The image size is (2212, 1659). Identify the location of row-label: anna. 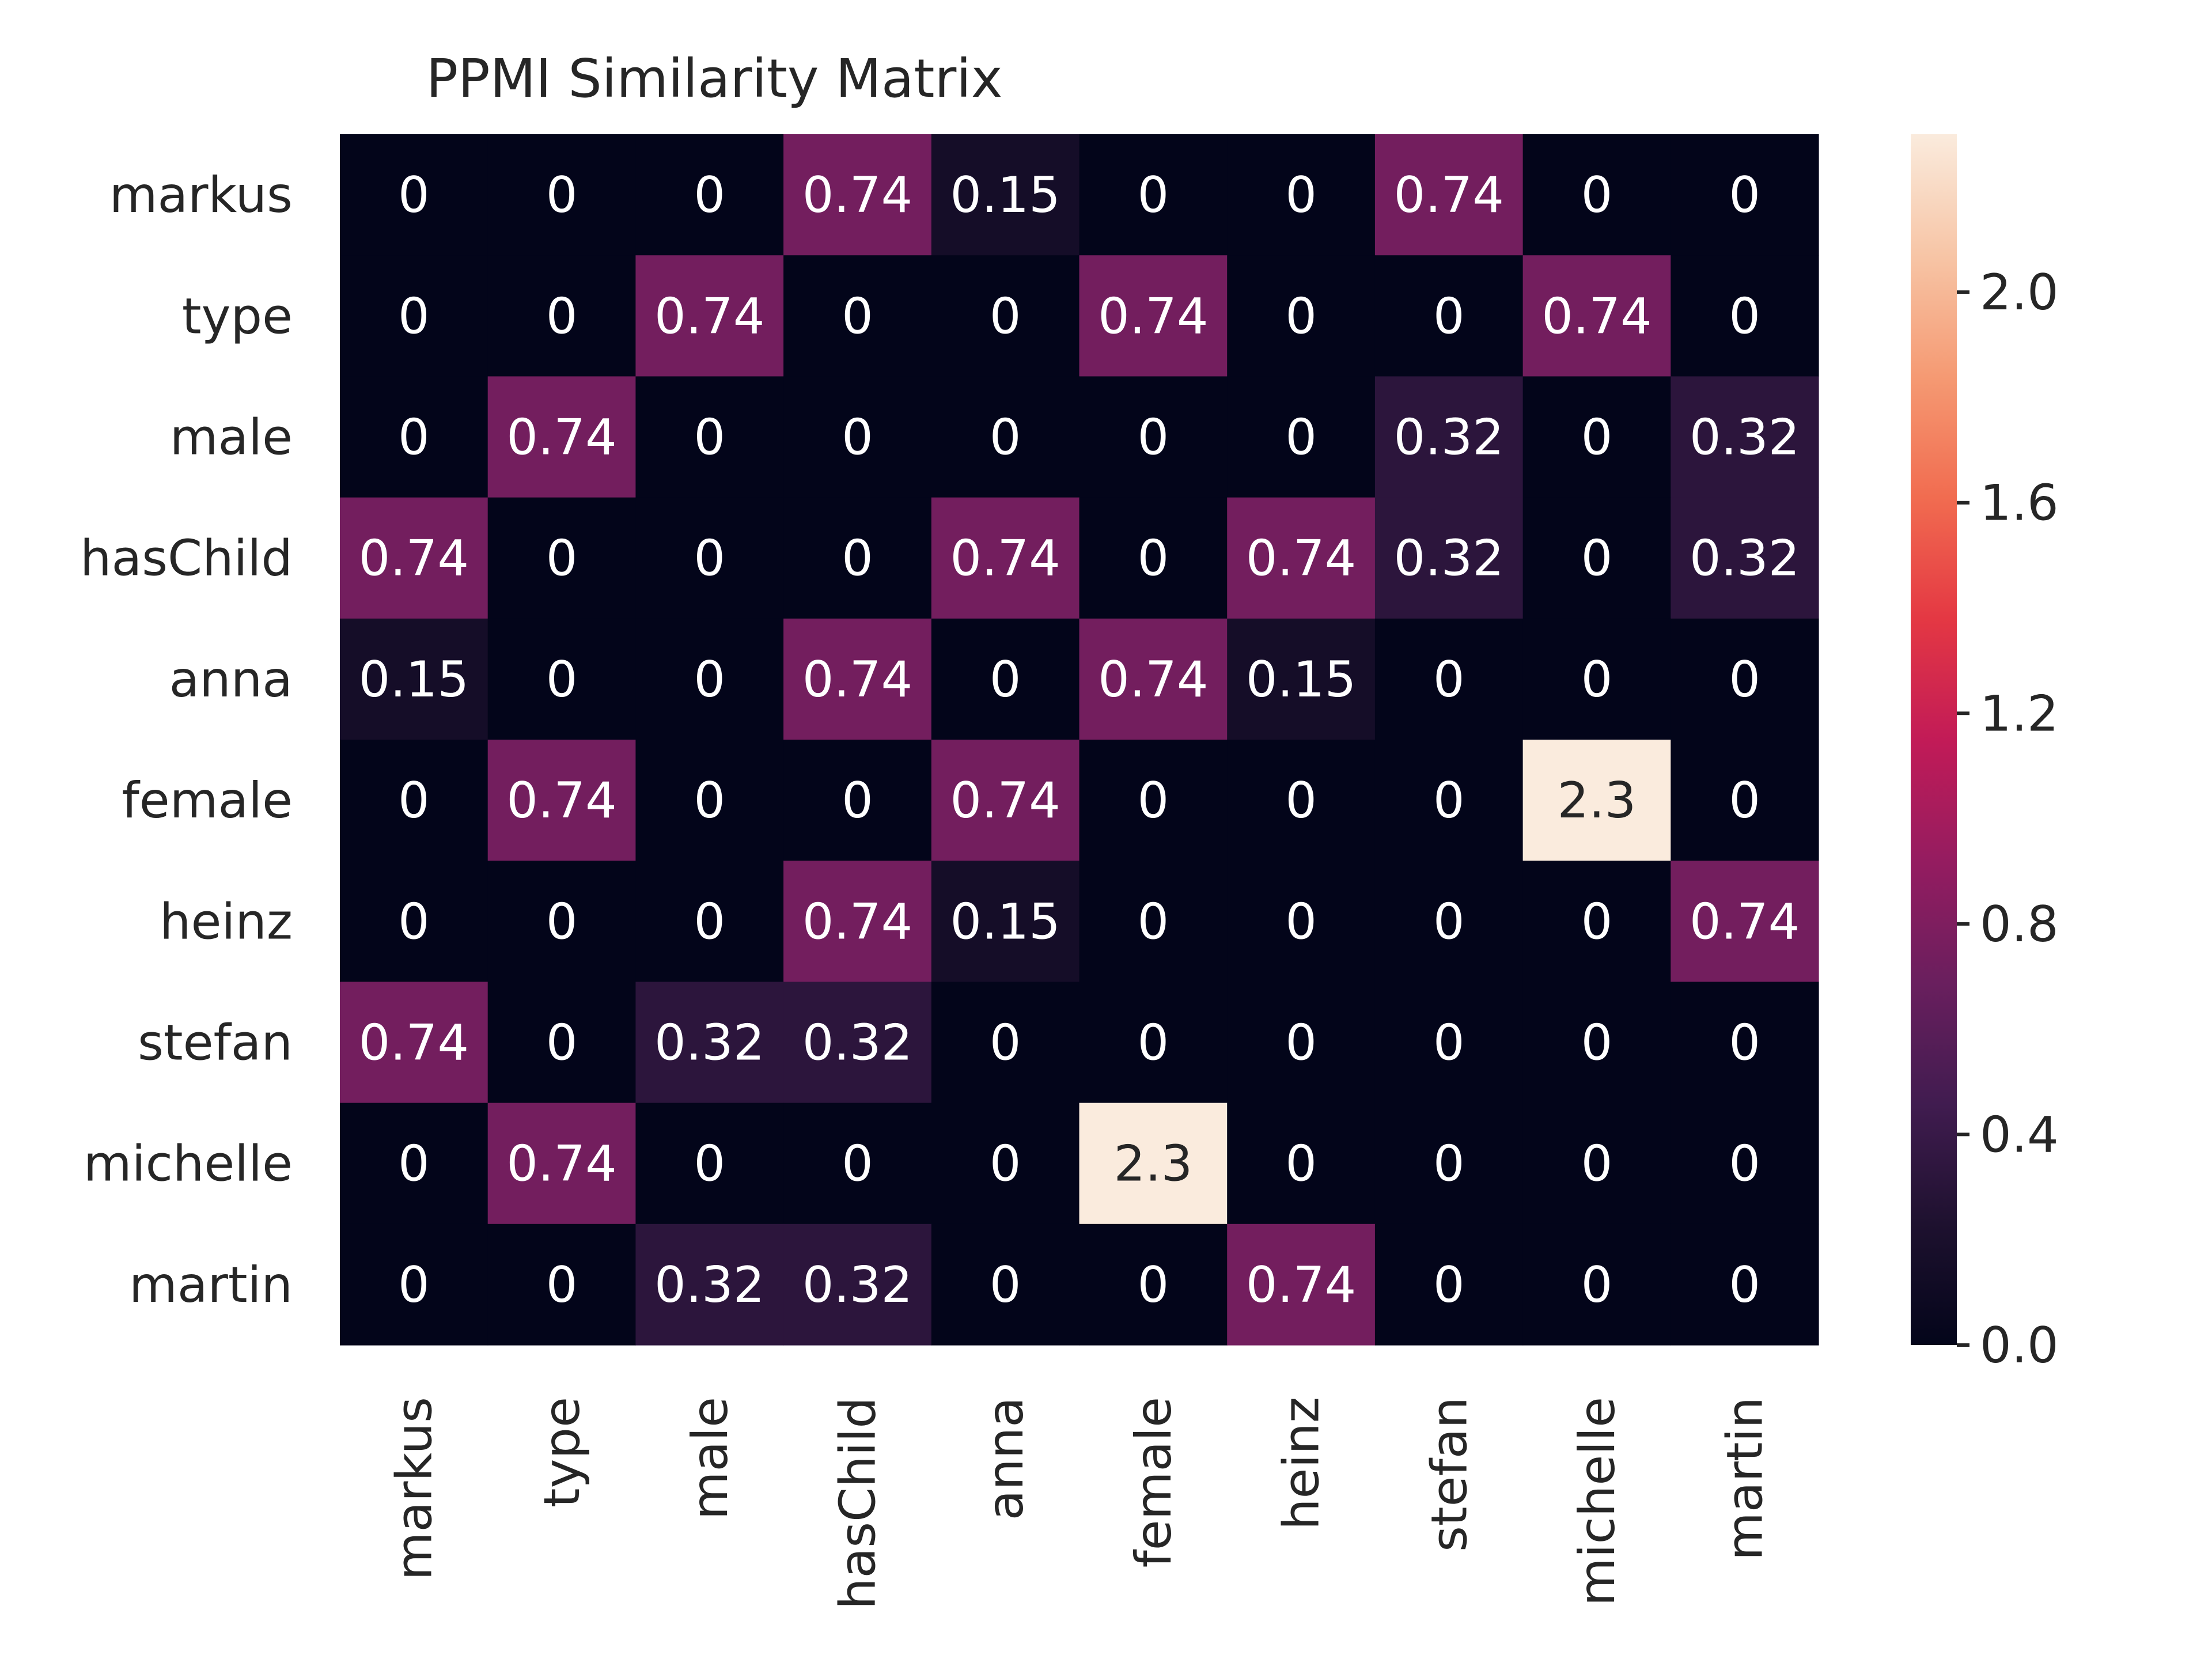
(231, 680).